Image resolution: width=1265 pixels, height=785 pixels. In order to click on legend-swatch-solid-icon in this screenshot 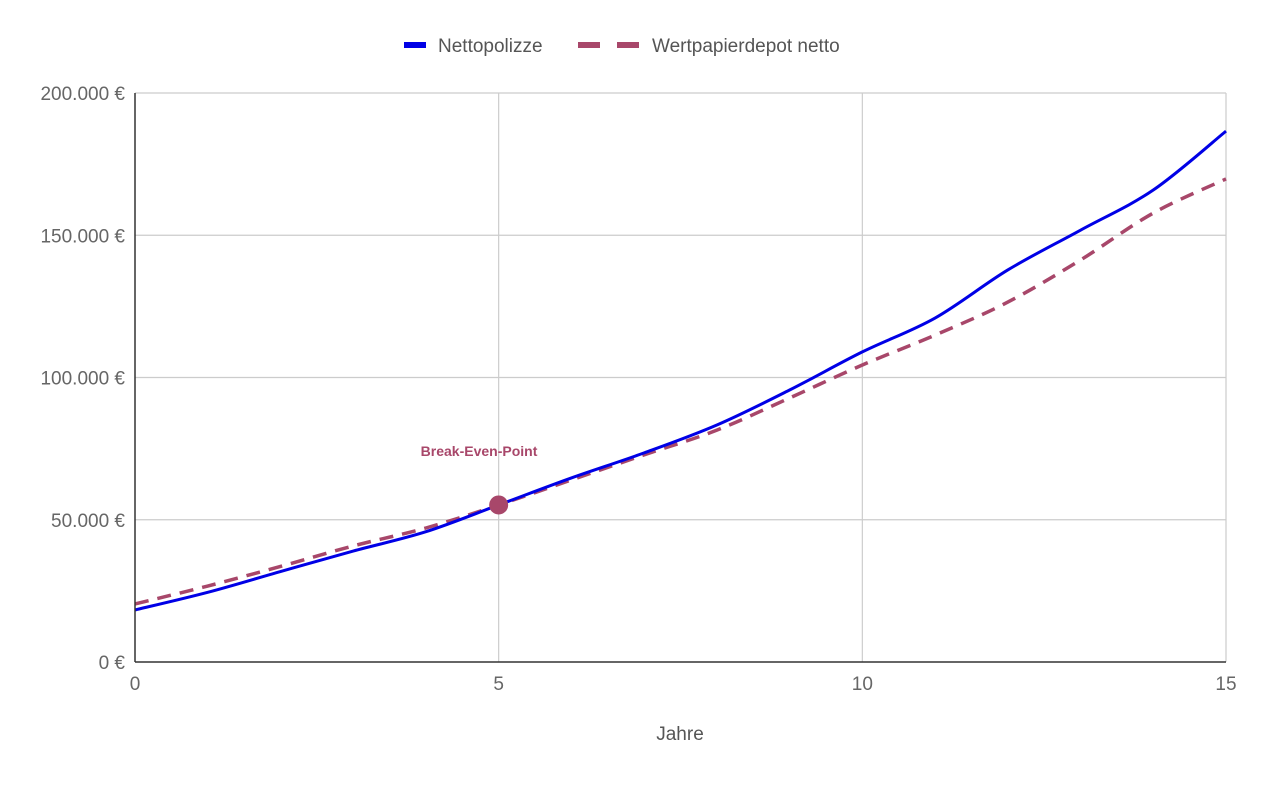, I will do `click(415, 45)`.